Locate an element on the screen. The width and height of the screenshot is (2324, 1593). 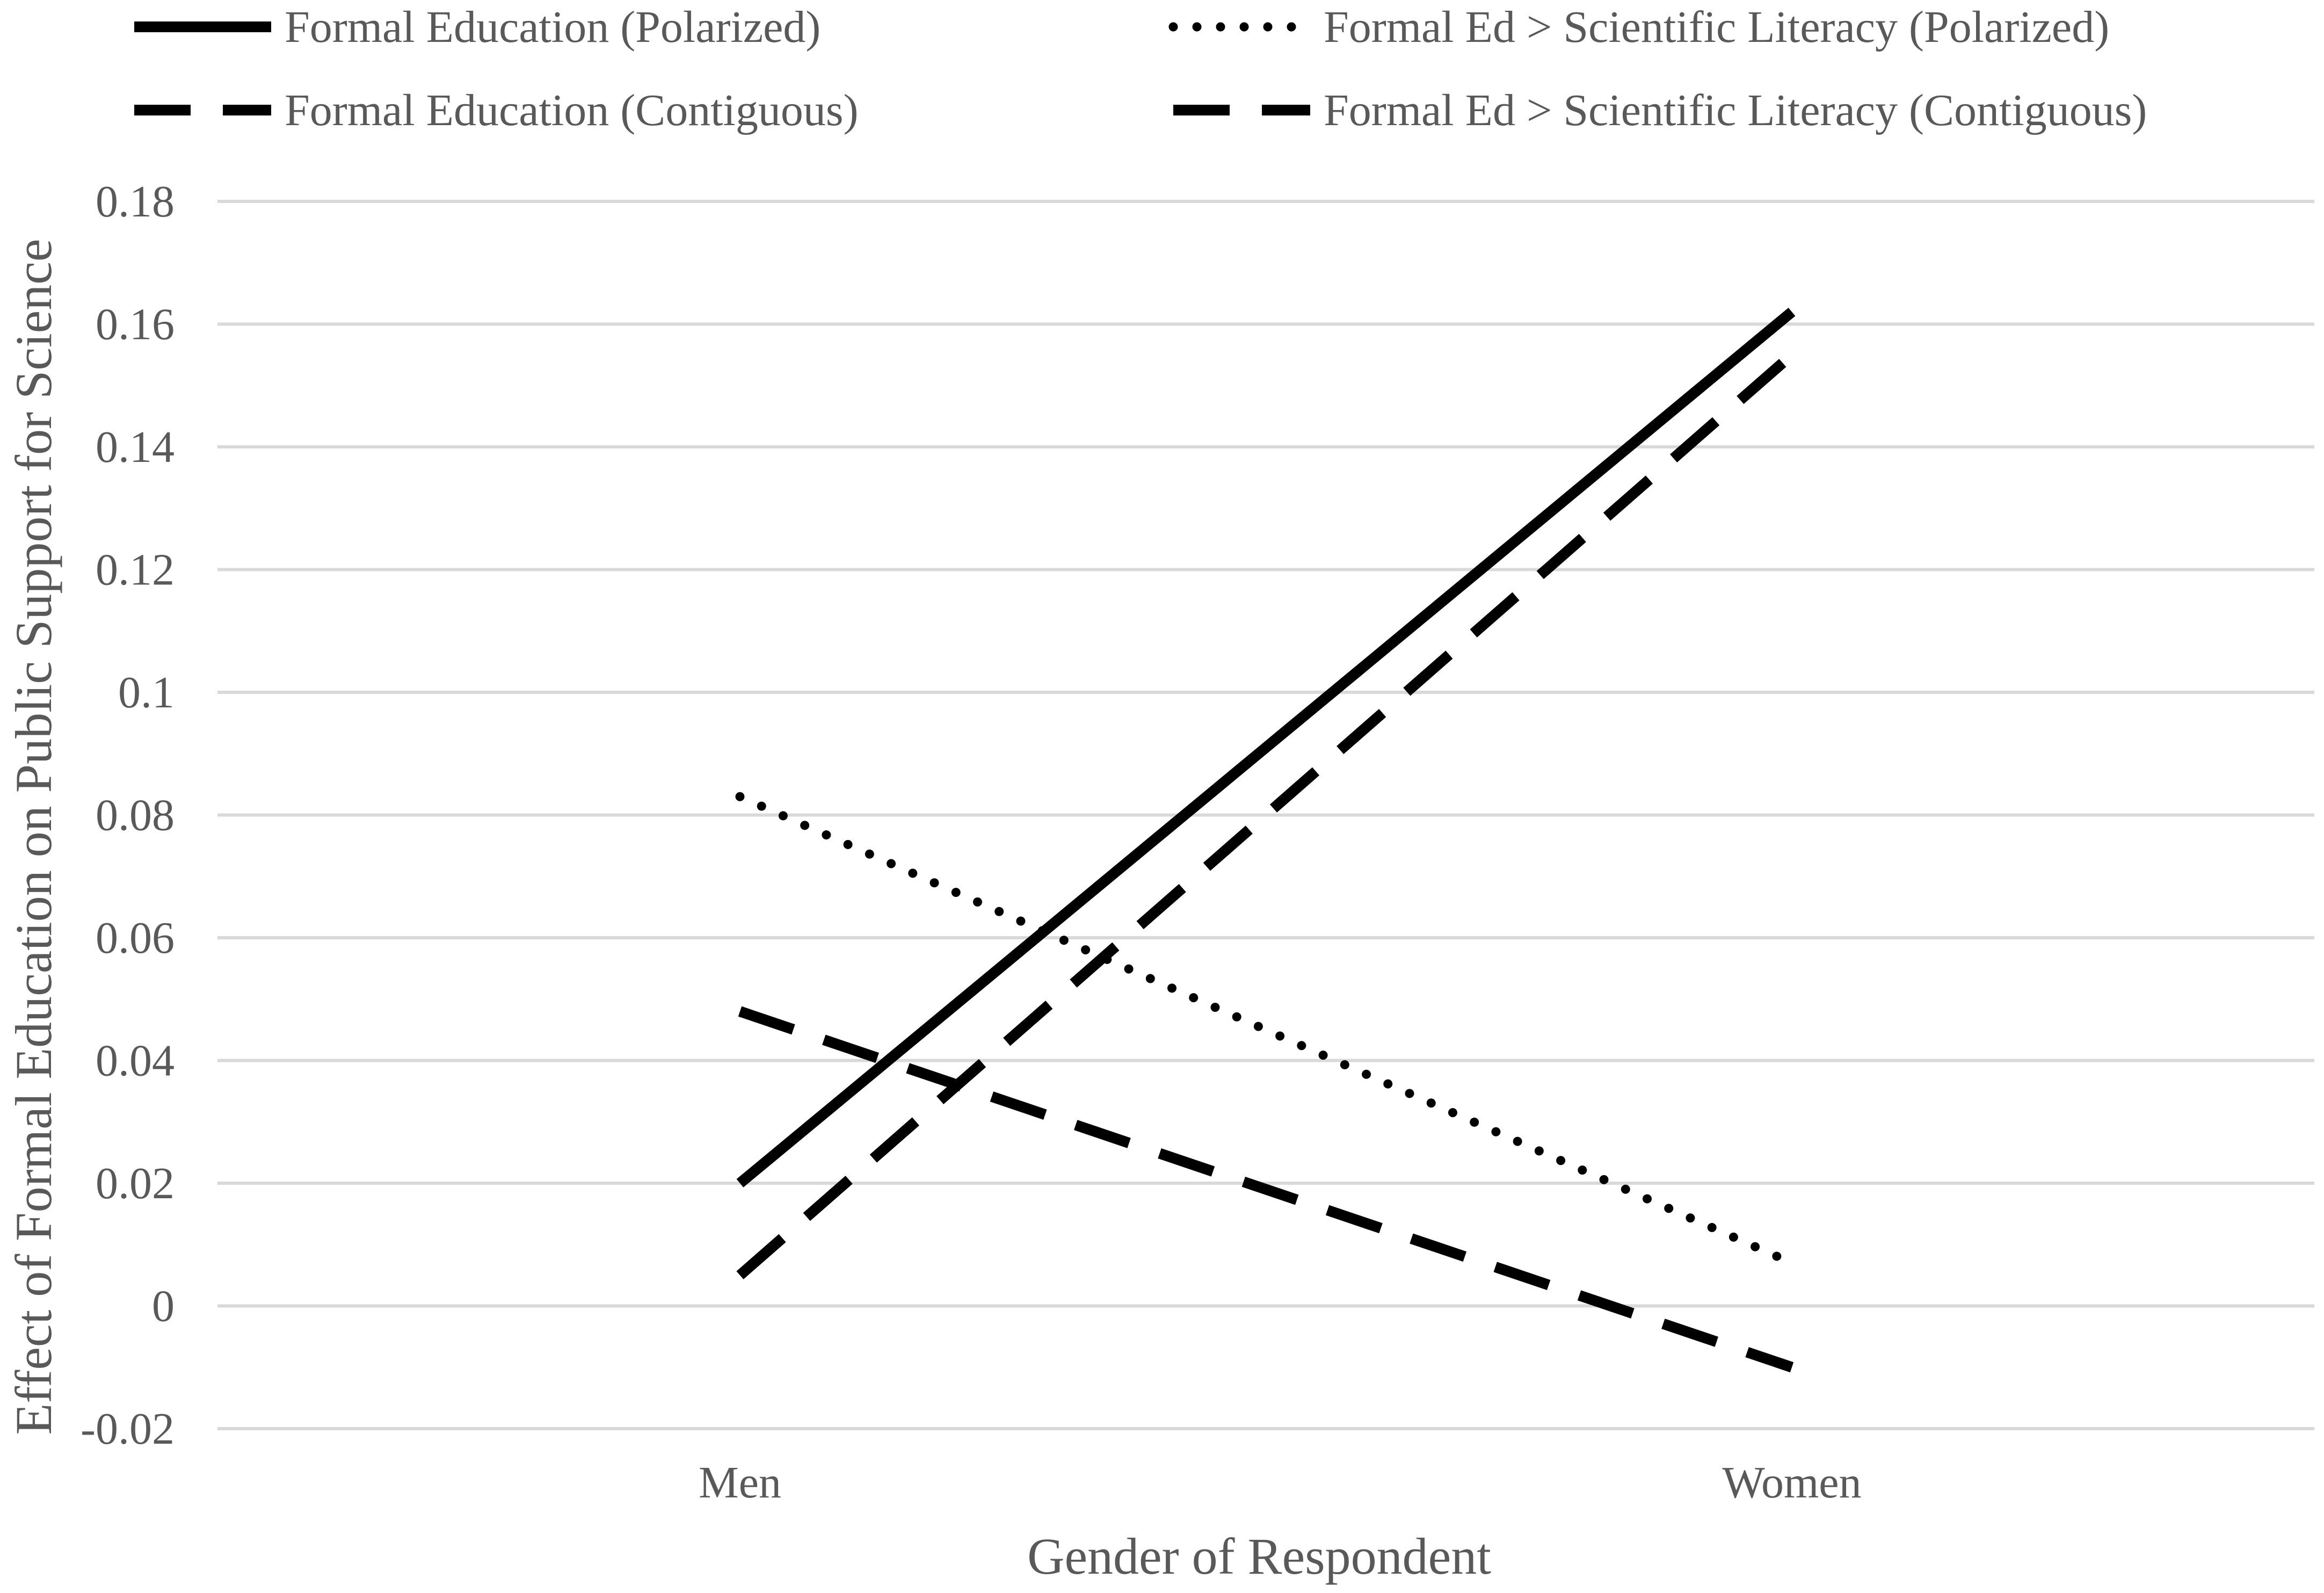
y-tick-label: 0.12 is located at coordinates (136, 570).